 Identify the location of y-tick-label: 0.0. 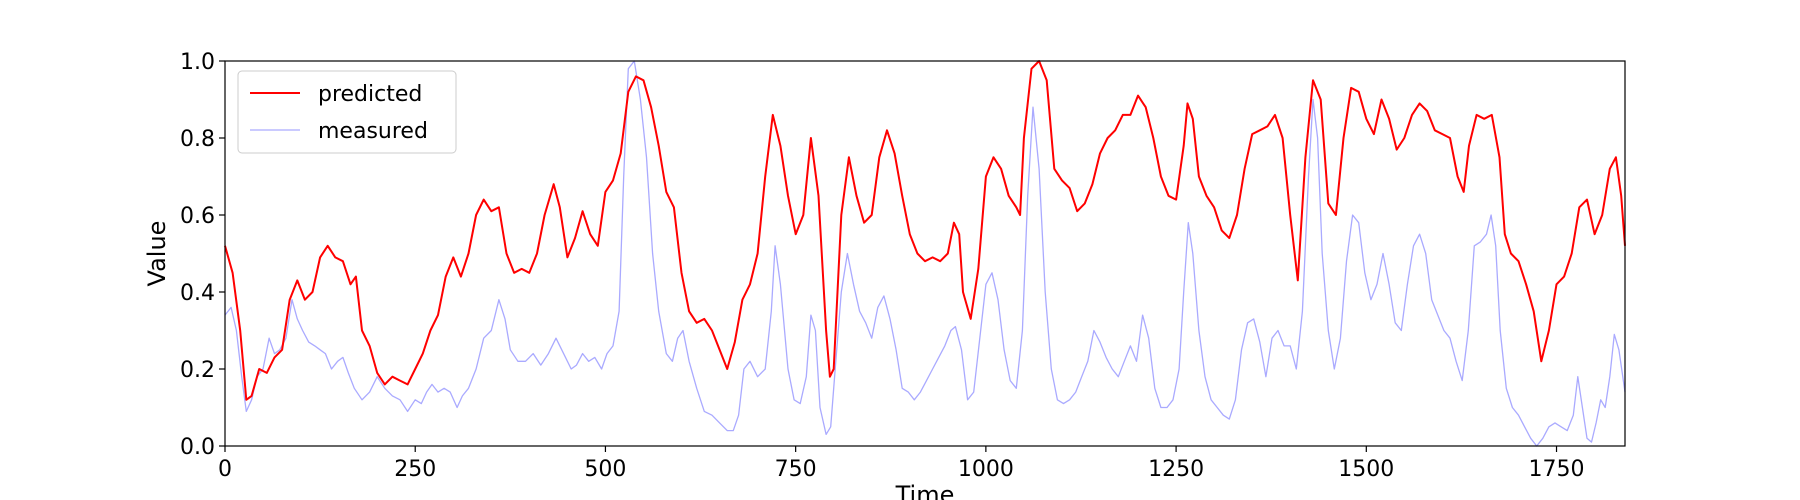
(197, 447).